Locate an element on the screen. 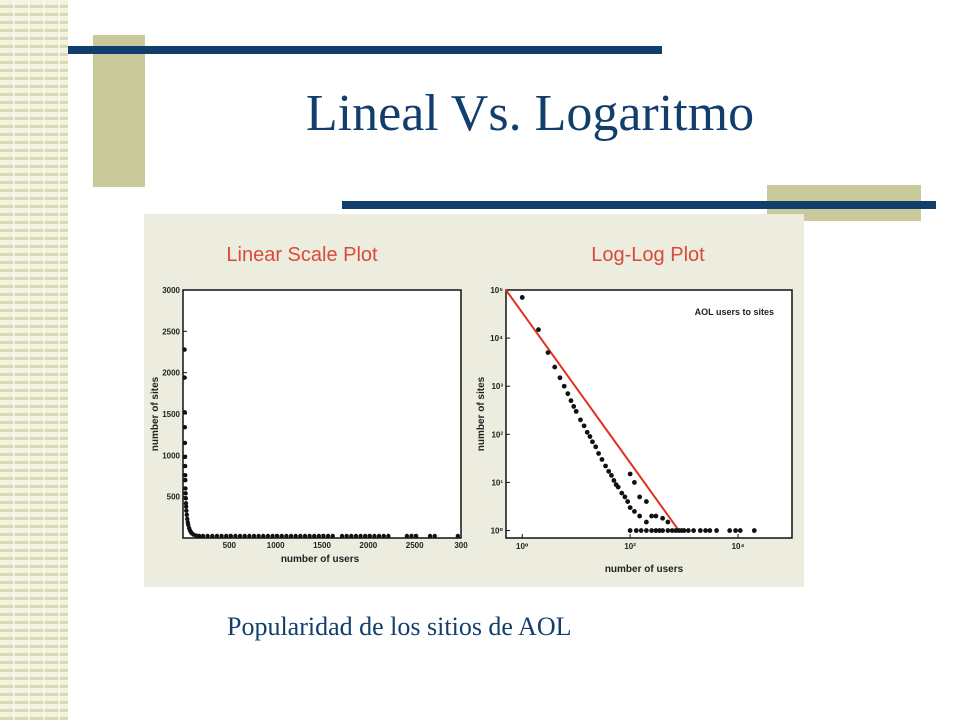  slide-title: Lineal Vs. Logaritmo is located at coordinates (530, 113).